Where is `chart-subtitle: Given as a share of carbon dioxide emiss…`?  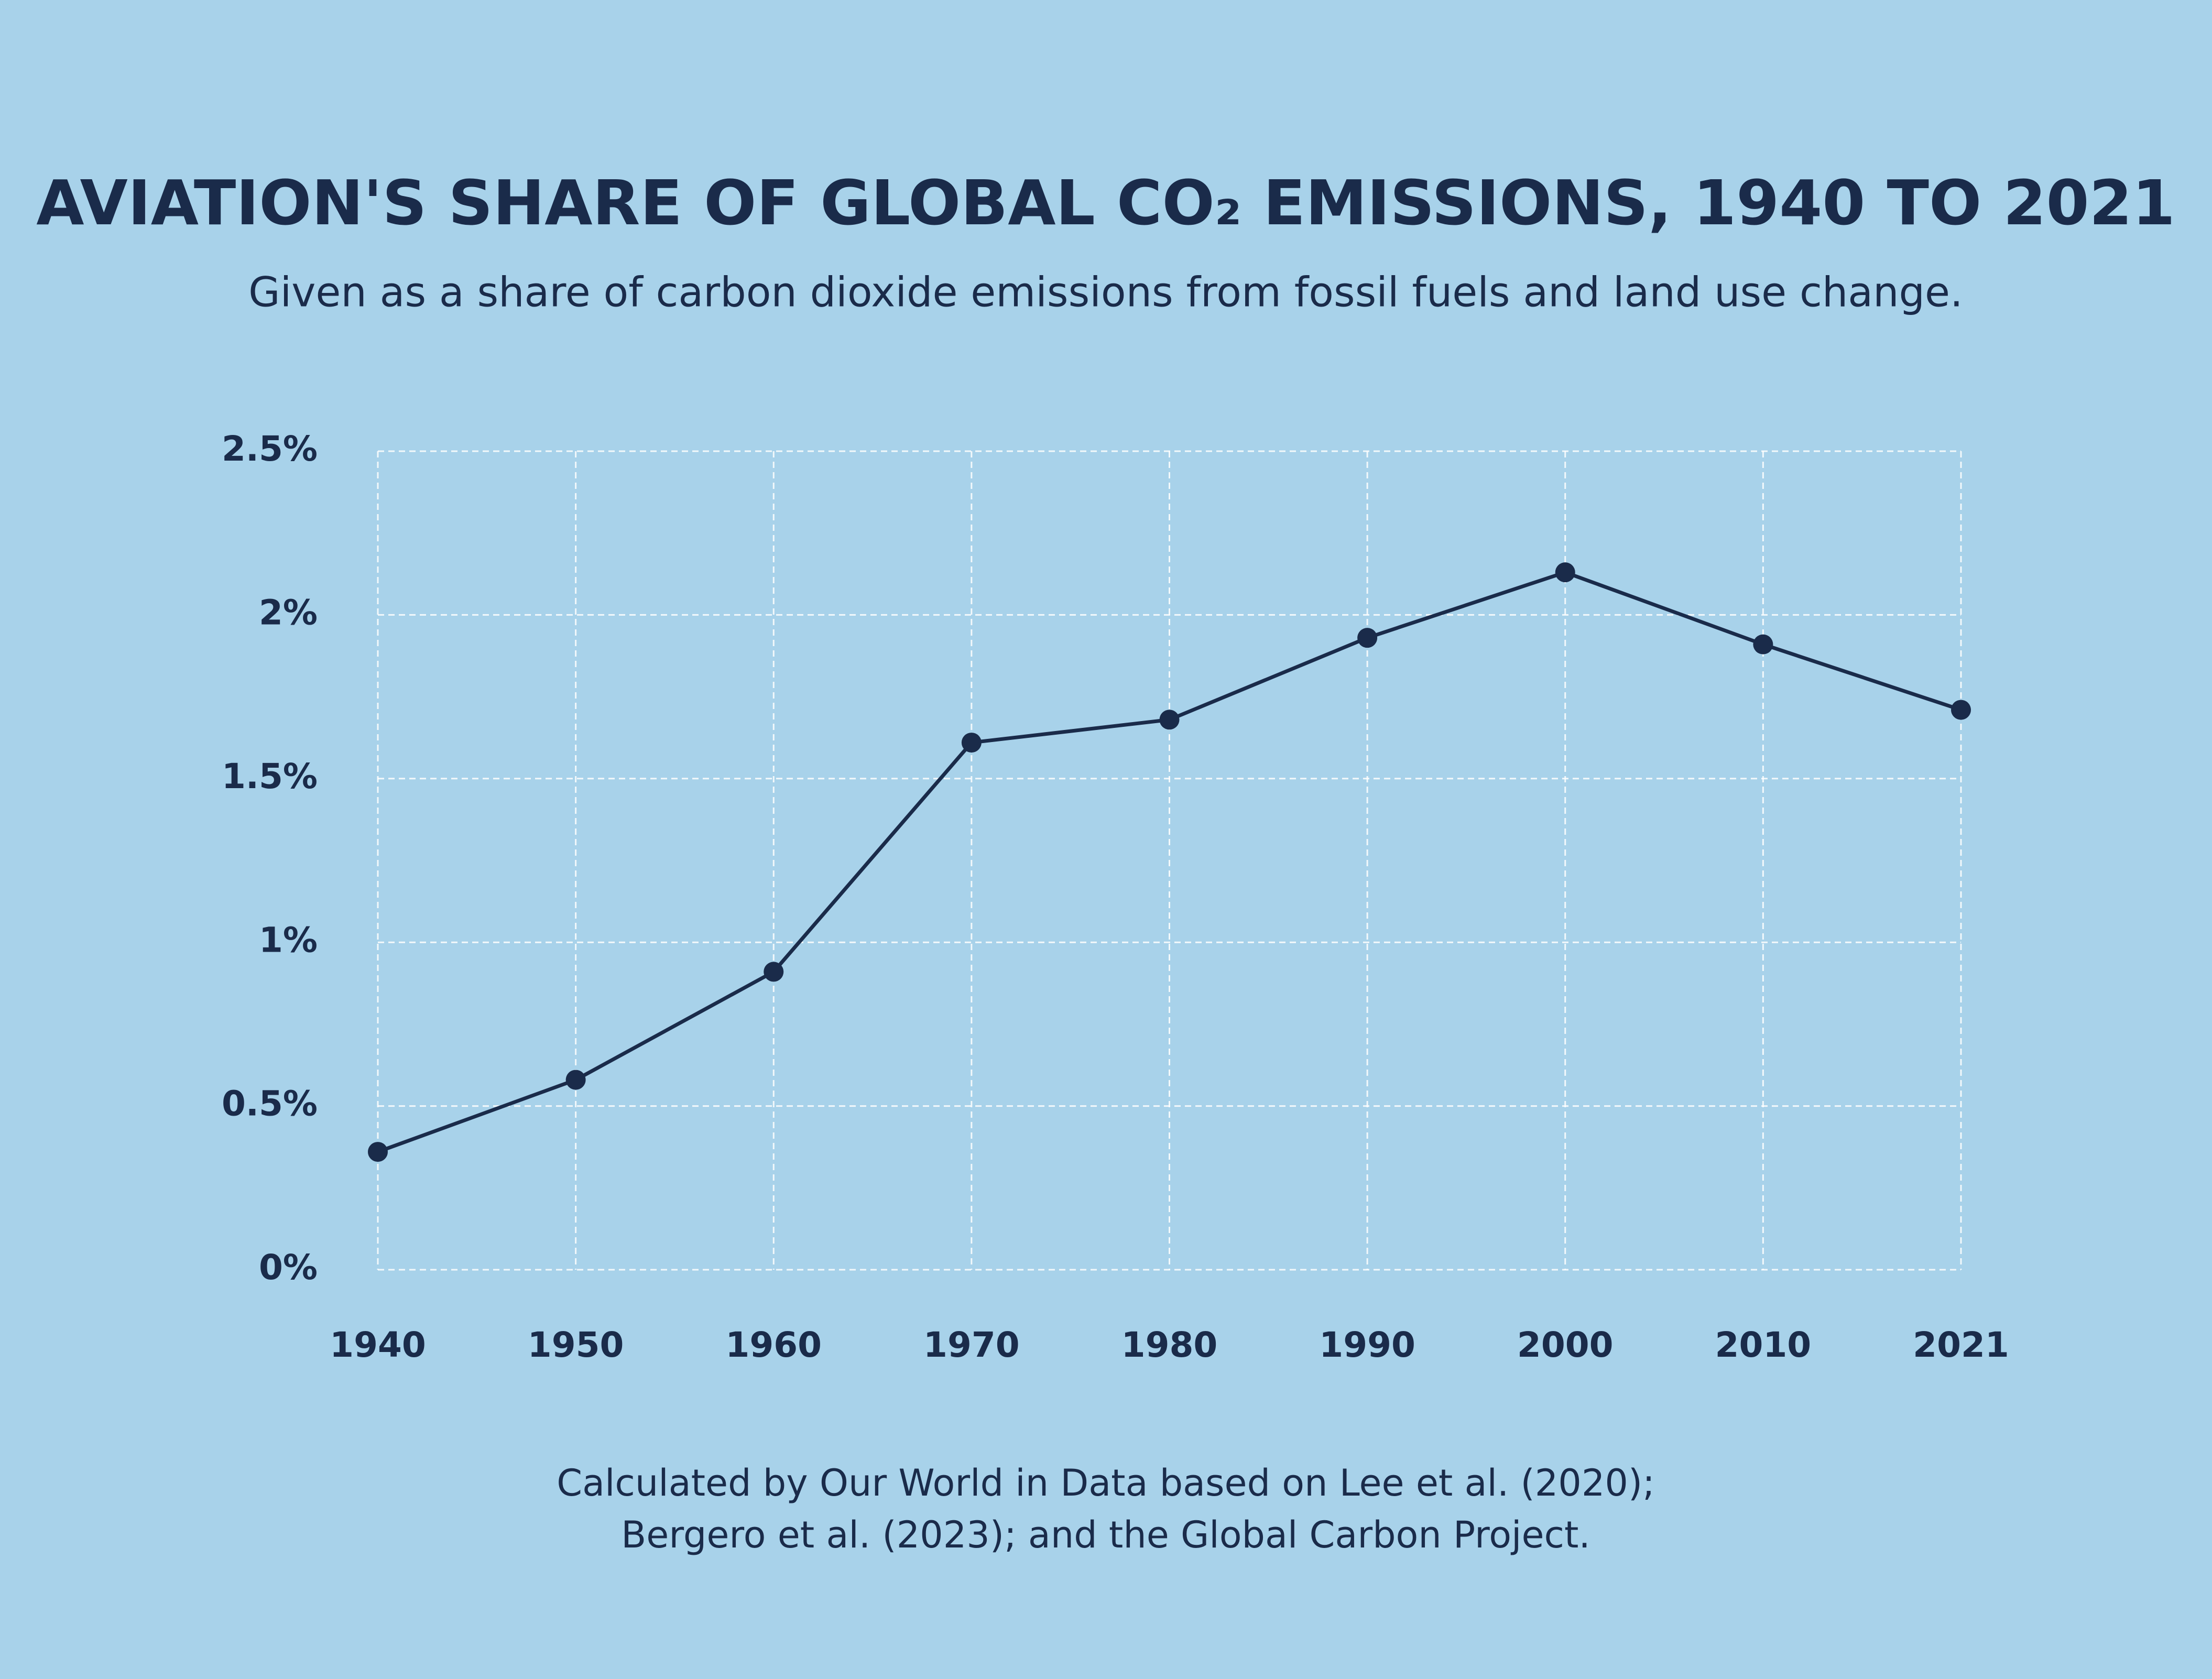 chart-subtitle: Given as a share of carbon dioxide emiss… is located at coordinates (1105, 292).